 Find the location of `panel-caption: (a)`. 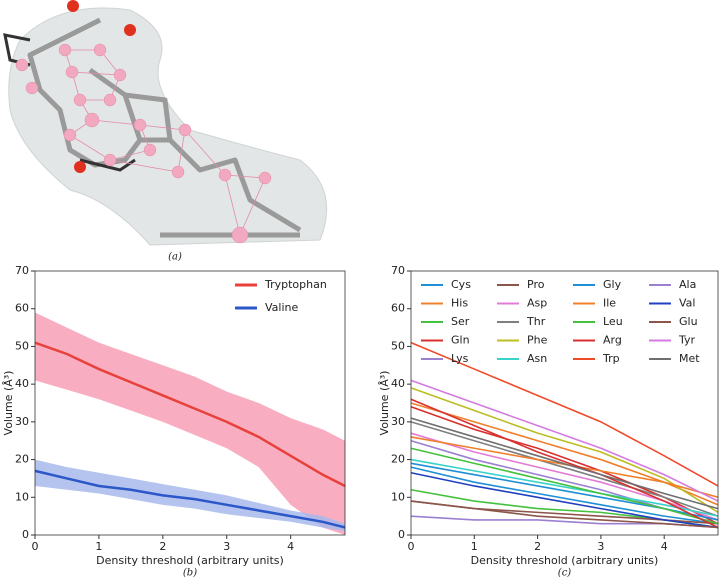

panel-caption: (a) is located at coordinates (175, 257).